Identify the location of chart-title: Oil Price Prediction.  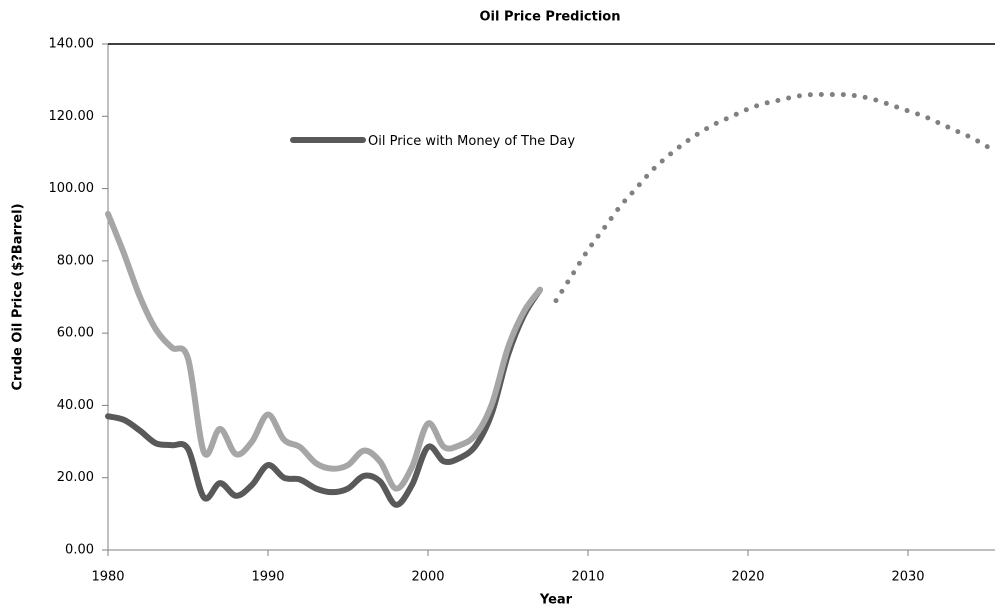
(549, 17).